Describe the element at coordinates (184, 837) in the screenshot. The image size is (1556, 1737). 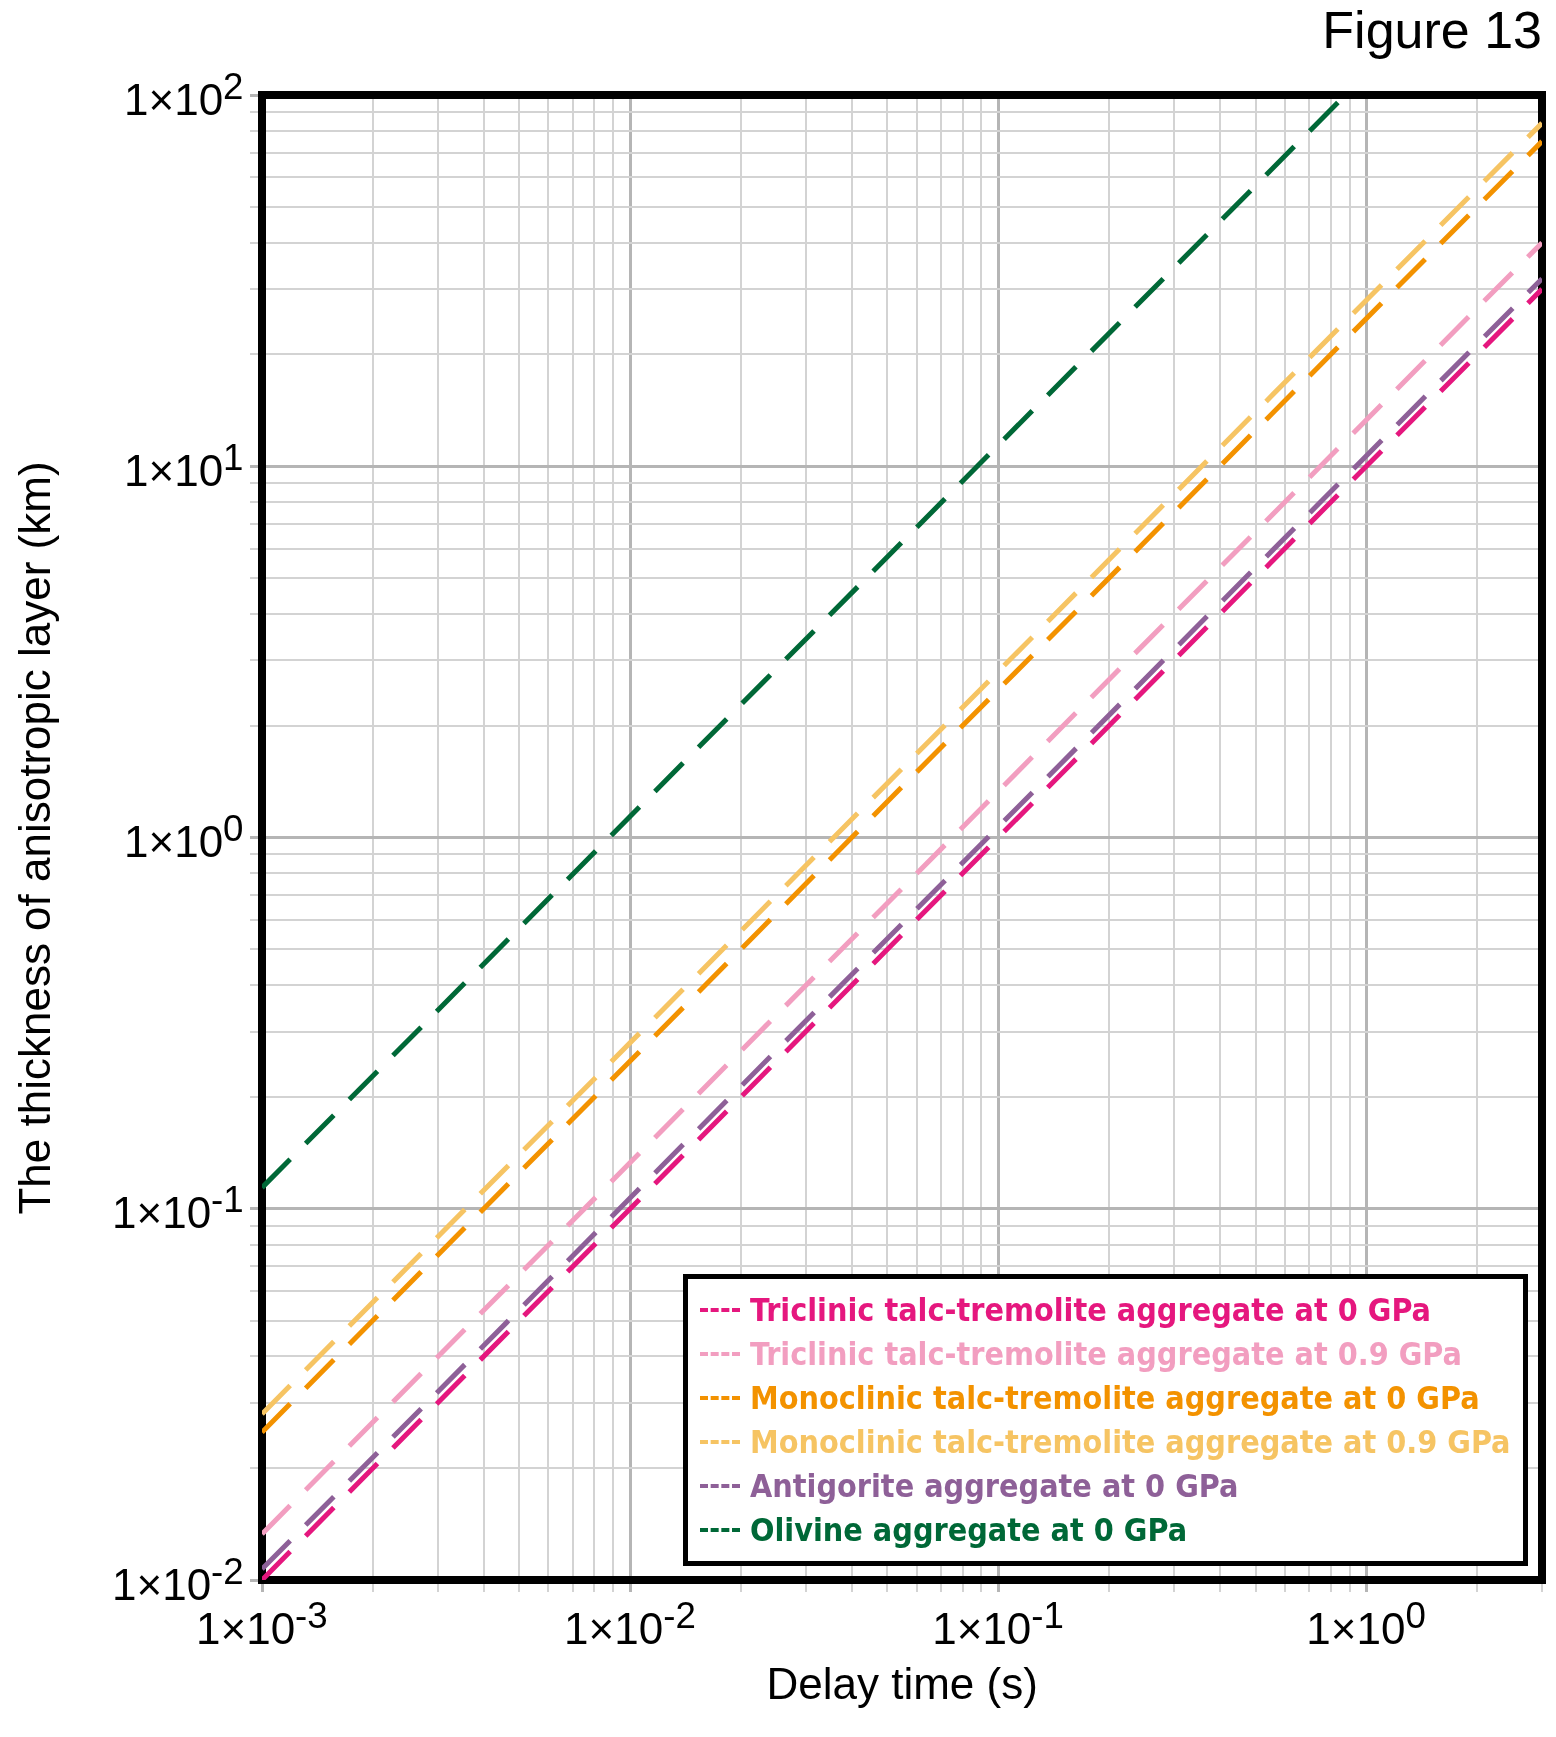
I see `y-tick-label: 1×10$^{0}$` at that location.